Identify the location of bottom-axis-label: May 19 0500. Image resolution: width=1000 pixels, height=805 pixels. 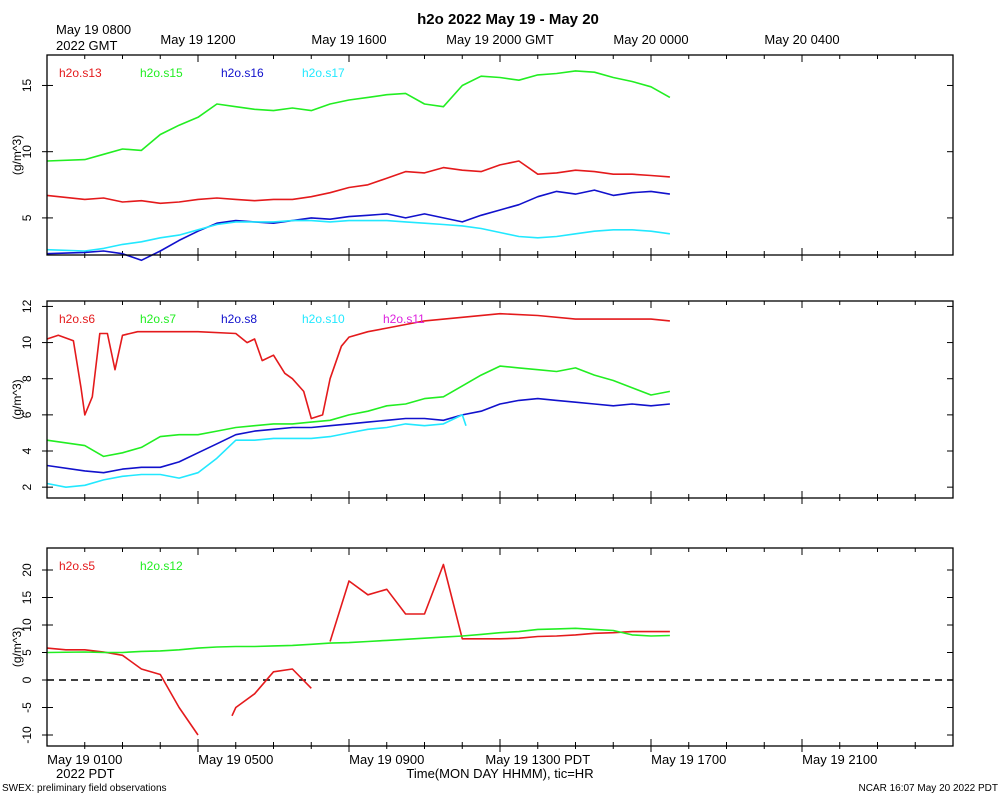
(235, 759).